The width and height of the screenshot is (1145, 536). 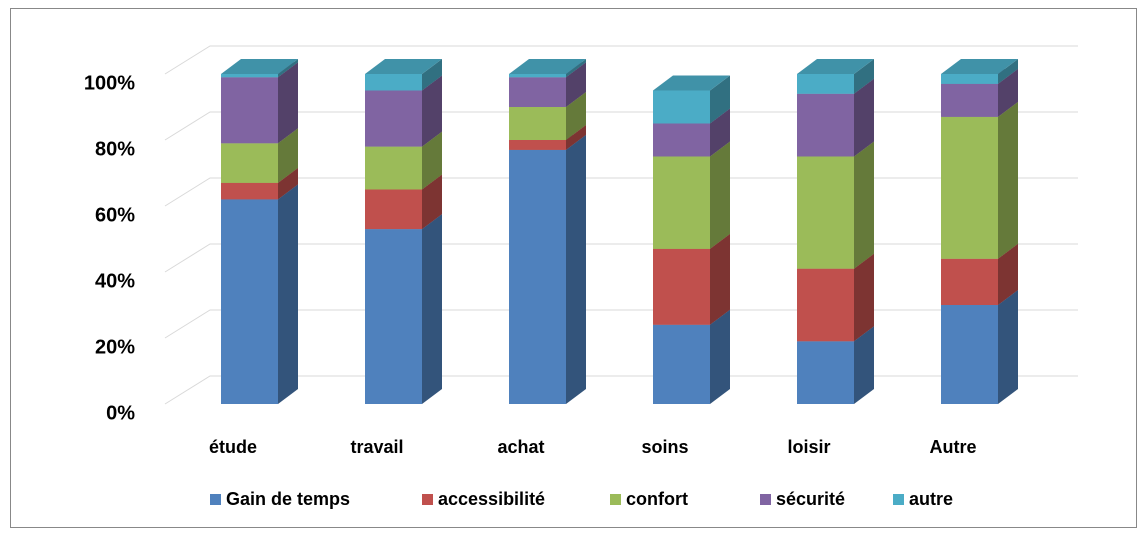 I want to click on legend-label: sécurité, so click(x=810, y=499).